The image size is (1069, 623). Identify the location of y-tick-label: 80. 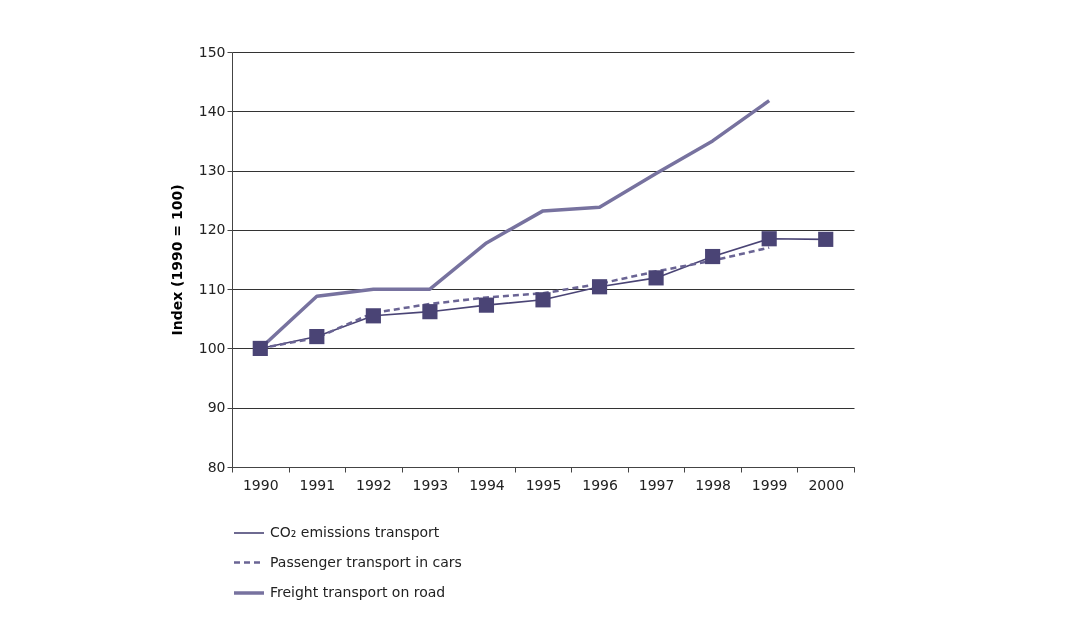
(216, 466).